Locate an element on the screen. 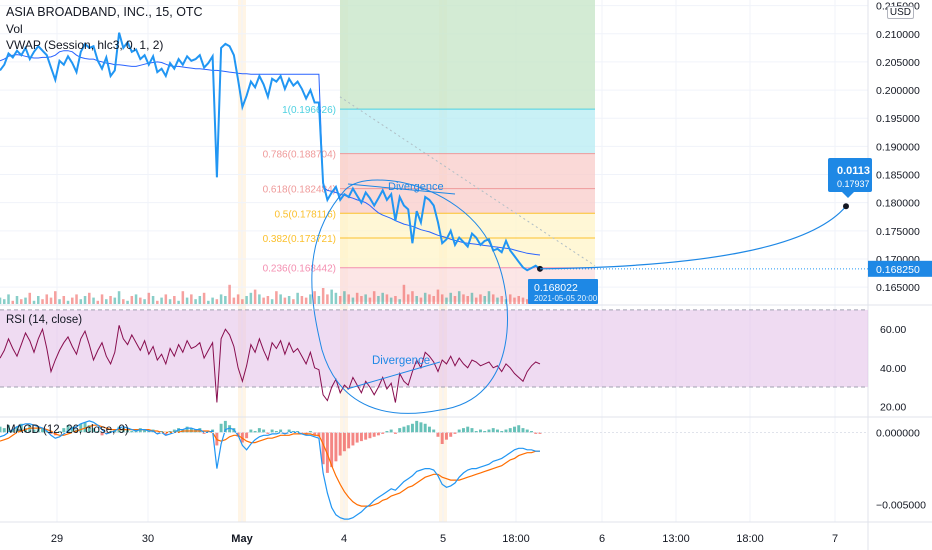 This screenshot has height=550, width=932. macd-indicator-label: MACD (12, 26, close, 9) is located at coordinates (67, 430).